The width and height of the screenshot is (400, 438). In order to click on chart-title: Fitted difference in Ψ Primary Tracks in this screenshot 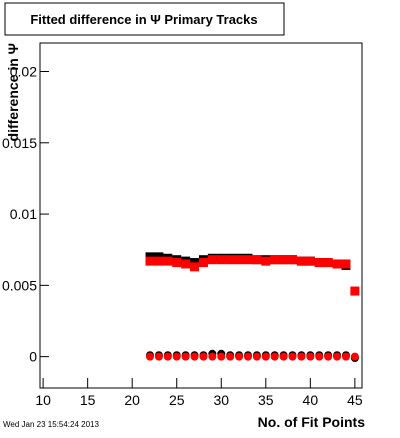, I will do `click(143, 19)`.